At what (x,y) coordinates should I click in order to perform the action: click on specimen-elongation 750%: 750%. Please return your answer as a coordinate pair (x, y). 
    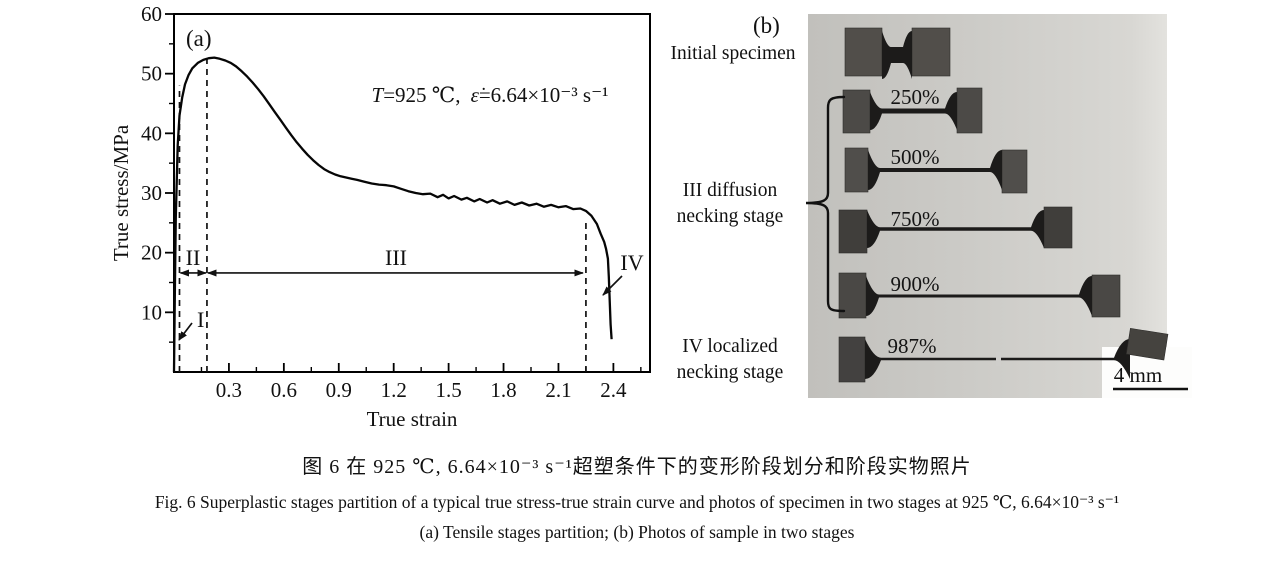
    Looking at the image, I should click on (955, 230).